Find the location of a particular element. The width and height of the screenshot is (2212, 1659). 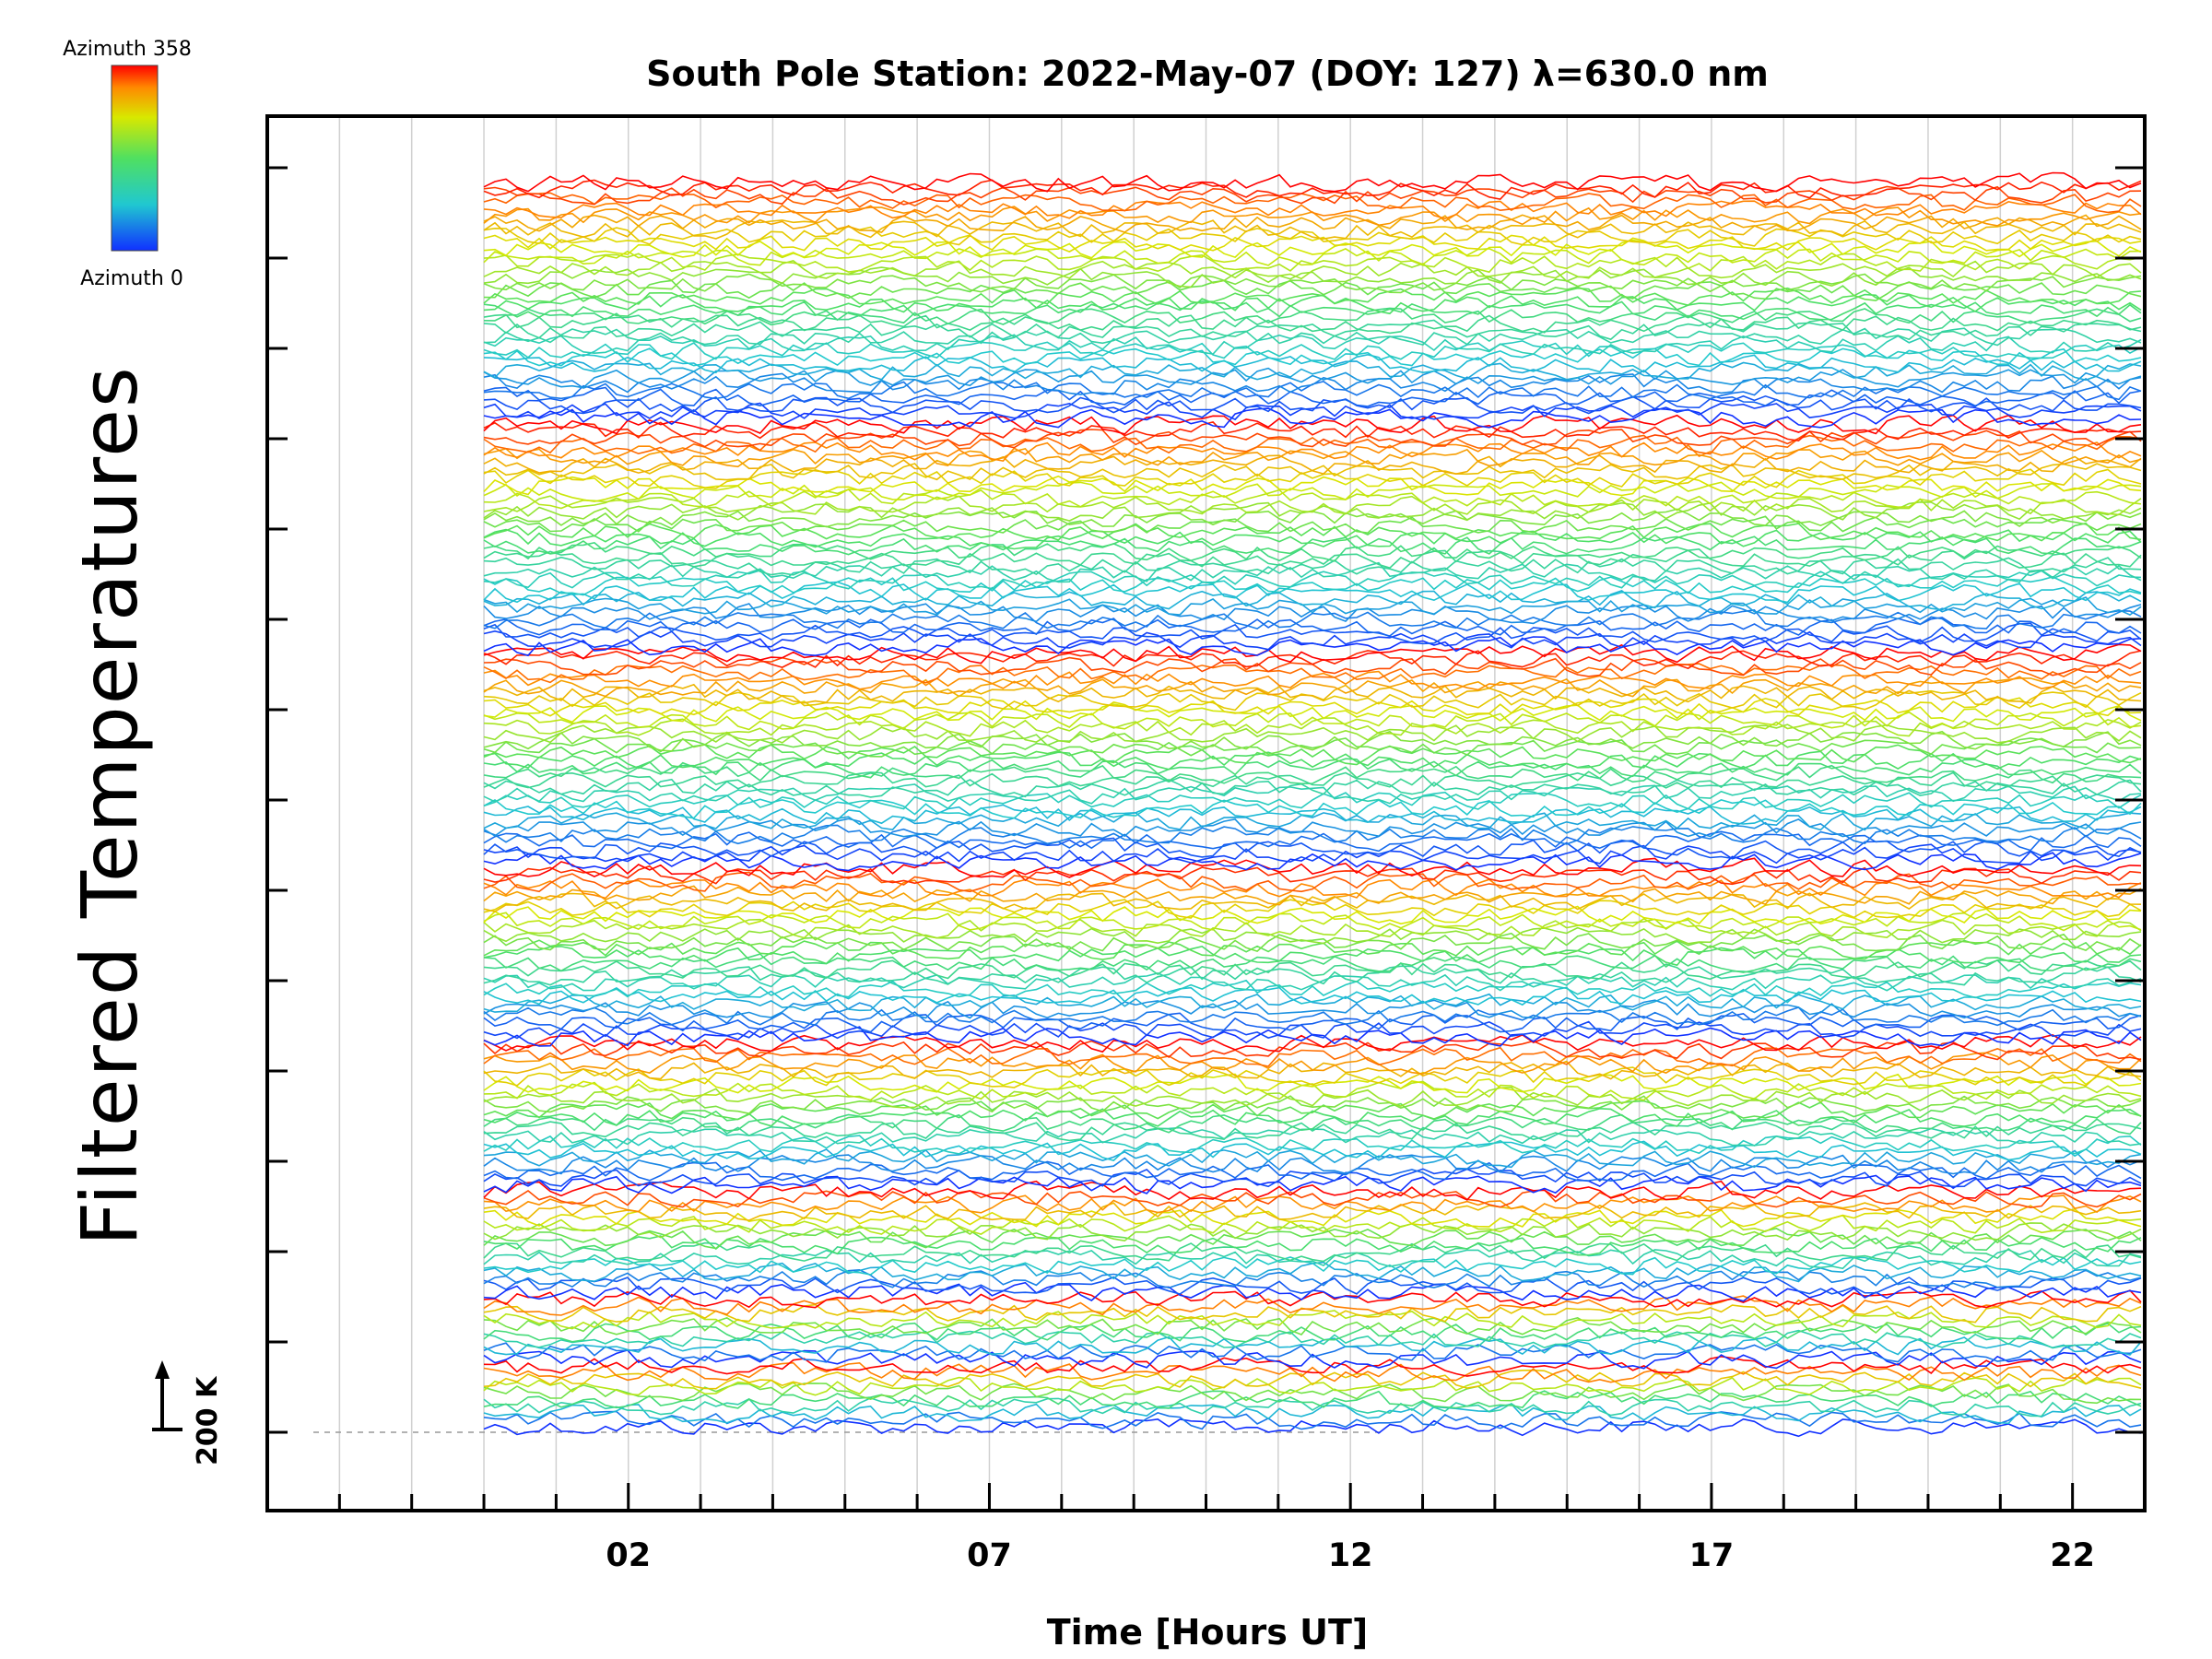

scale-bar-label: 200 K is located at coordinates (208, 1420).